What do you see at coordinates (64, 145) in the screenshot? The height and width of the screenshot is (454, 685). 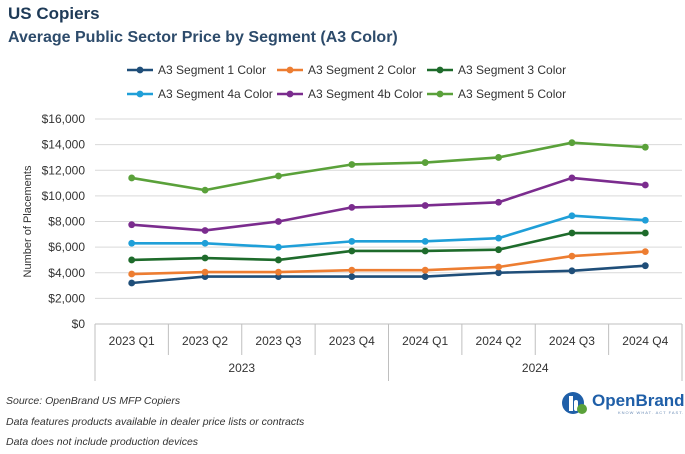 I see `y-tick-label: $14,000` at bounding box center [64, 145].